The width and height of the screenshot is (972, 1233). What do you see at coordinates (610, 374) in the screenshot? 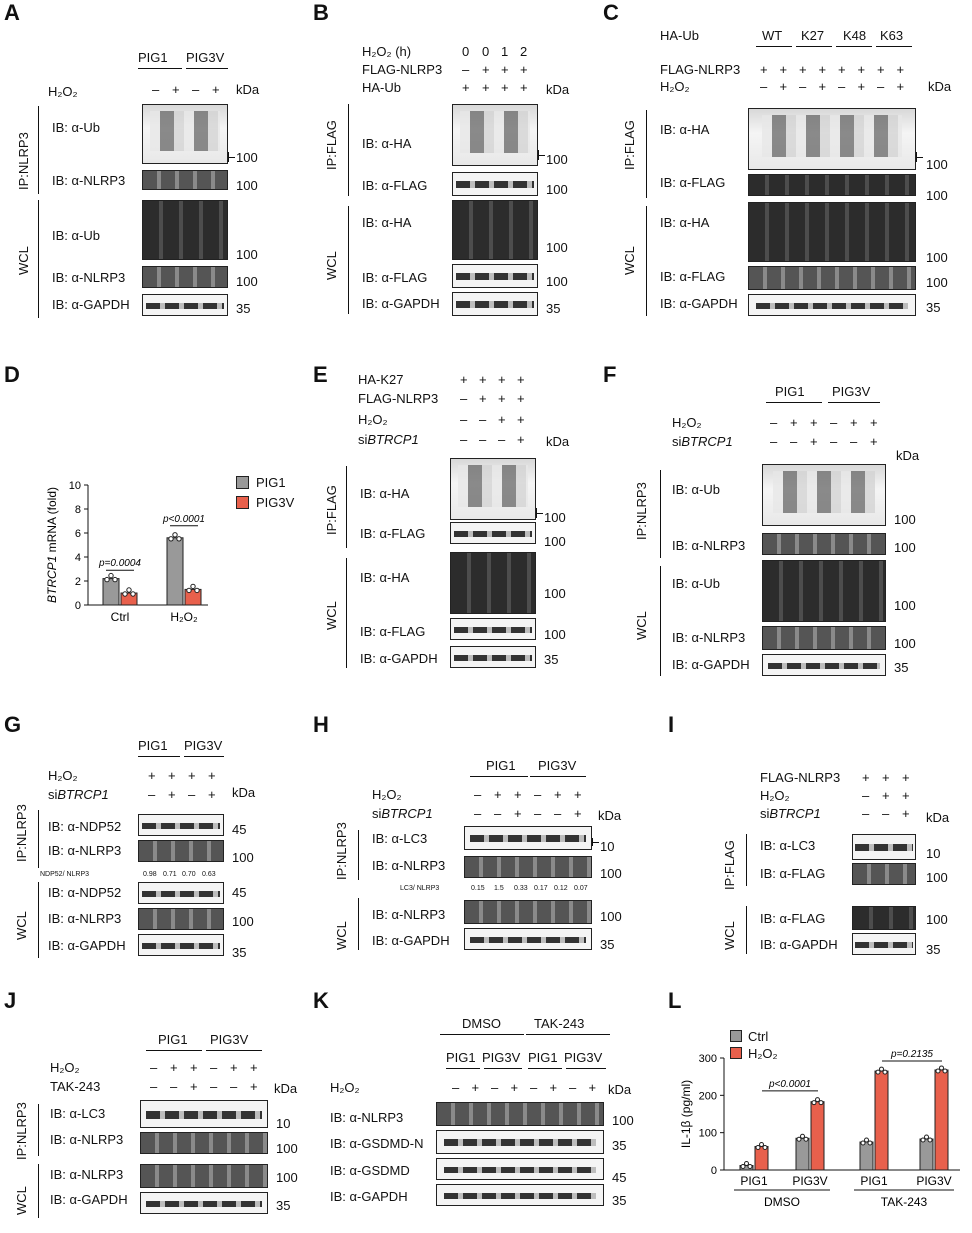
I see `panel-label-f: F` at bounding box center [610, 374].